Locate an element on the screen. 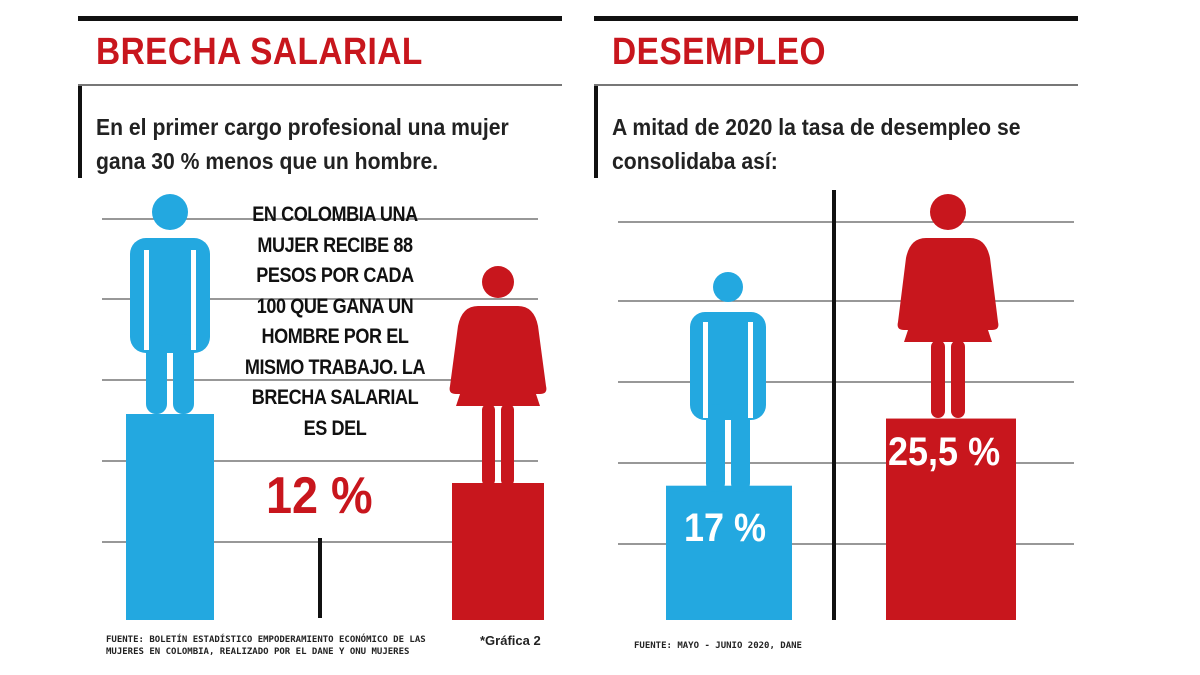 This screenshot has width=1200, height=675. source-line: FUENTE: MAYO - JUNIO 2020, DANE is located at coordinates (718, 646).